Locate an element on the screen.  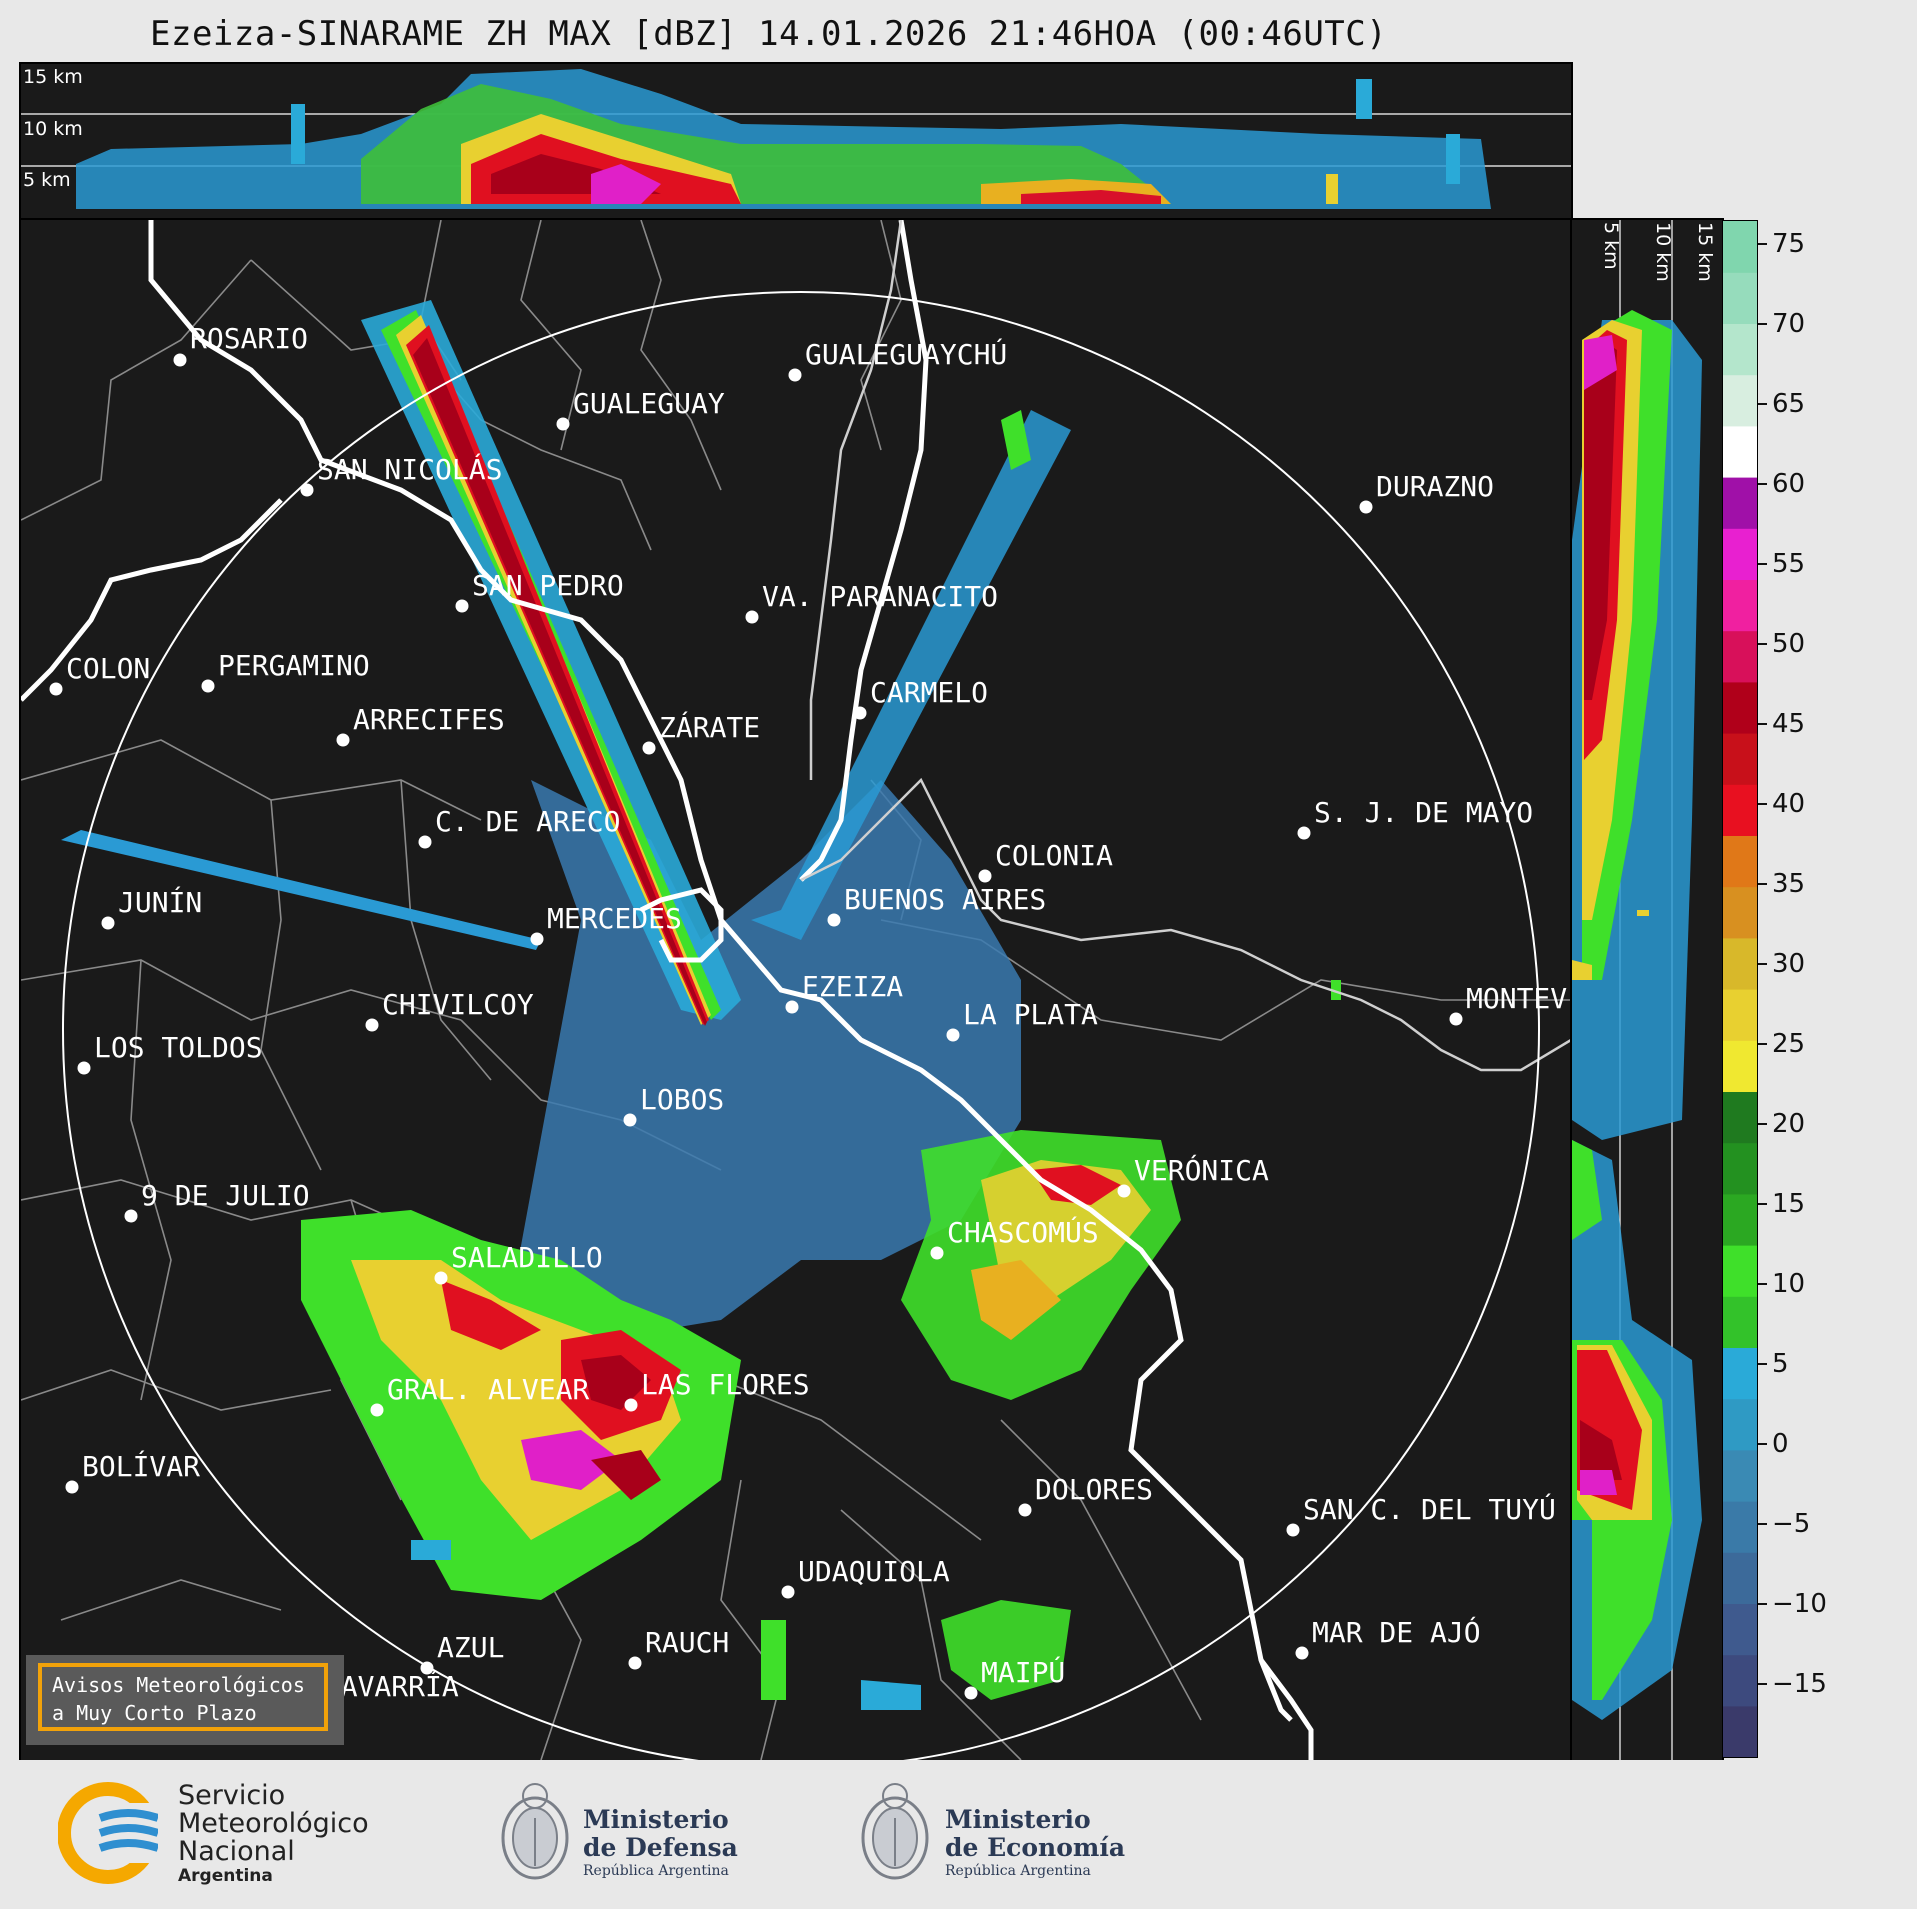
city-dot-azul is located at coordinates (427, 1668).